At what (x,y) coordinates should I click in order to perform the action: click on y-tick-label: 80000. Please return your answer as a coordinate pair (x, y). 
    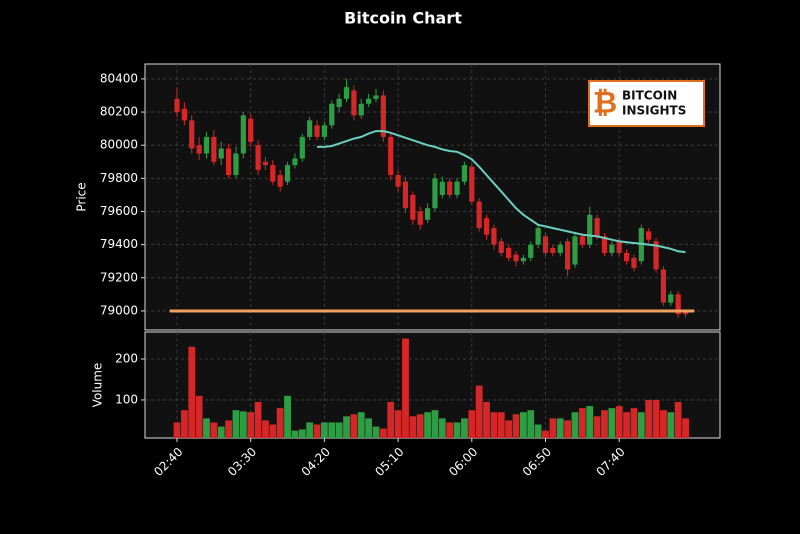
    Looking at the image, I should click on (119, 145).